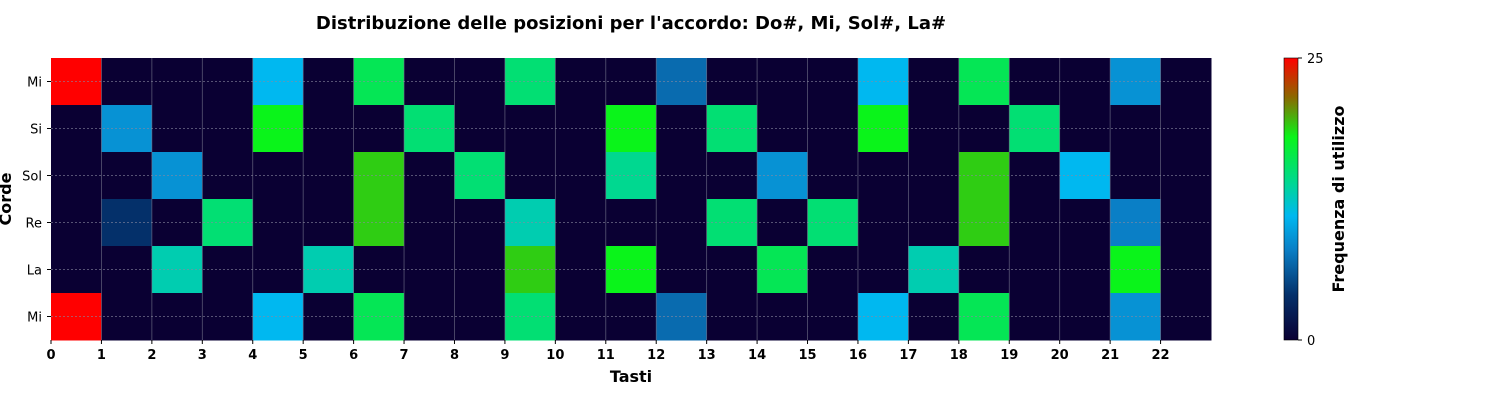 The width and height of the screenshot is (1512, 400). I want to click on y-tick-label: Re, so click(34, 224).